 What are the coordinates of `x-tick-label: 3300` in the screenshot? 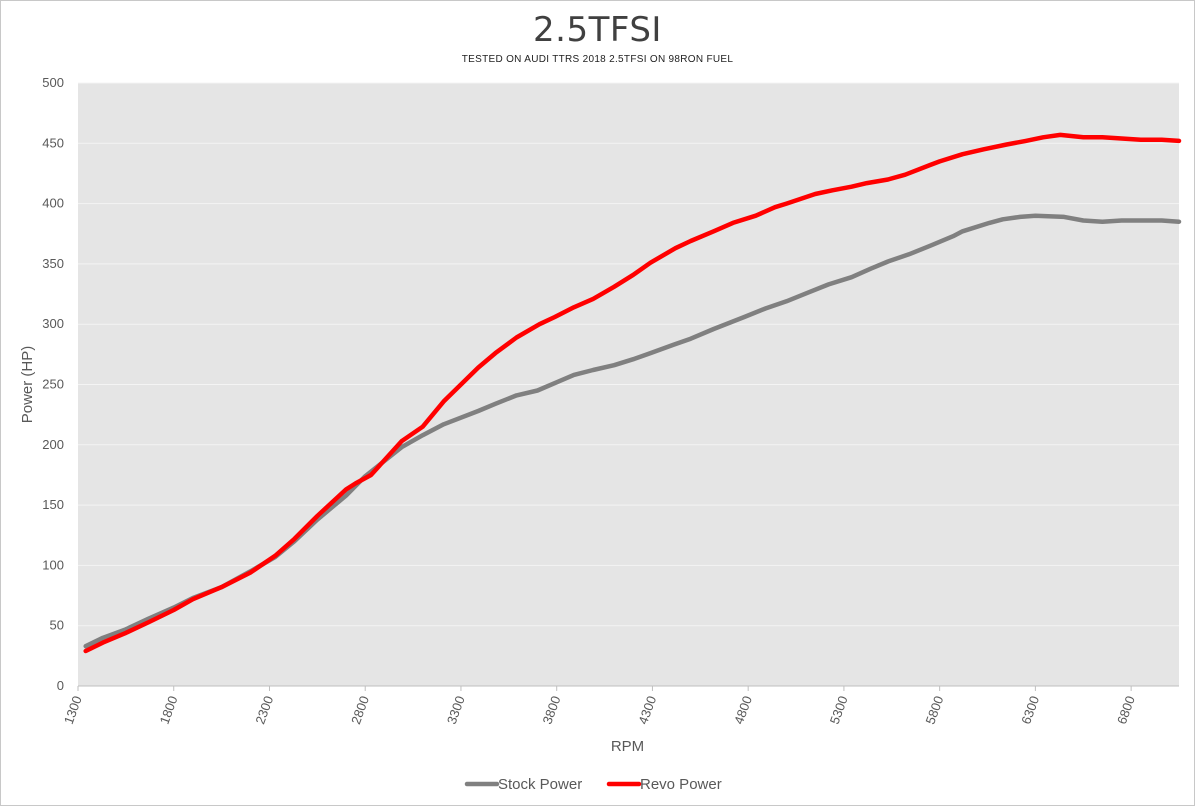 It's located at (456, 710).